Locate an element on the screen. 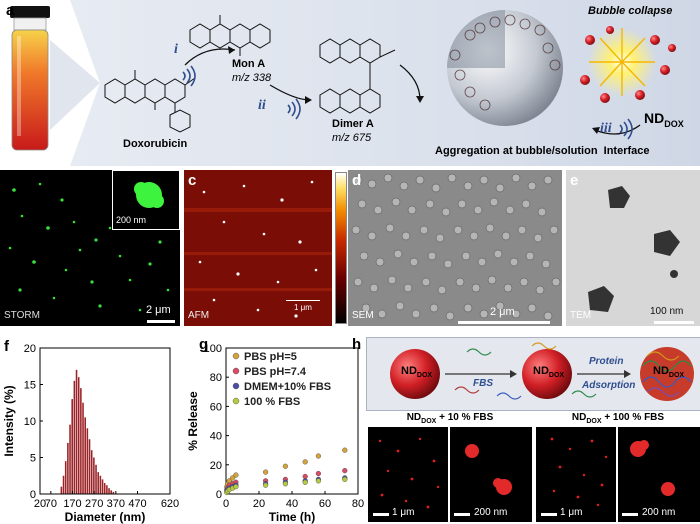 This screenshot has height=524, width=700. y-tick-label: 10 is located at coordinates (30, 422).